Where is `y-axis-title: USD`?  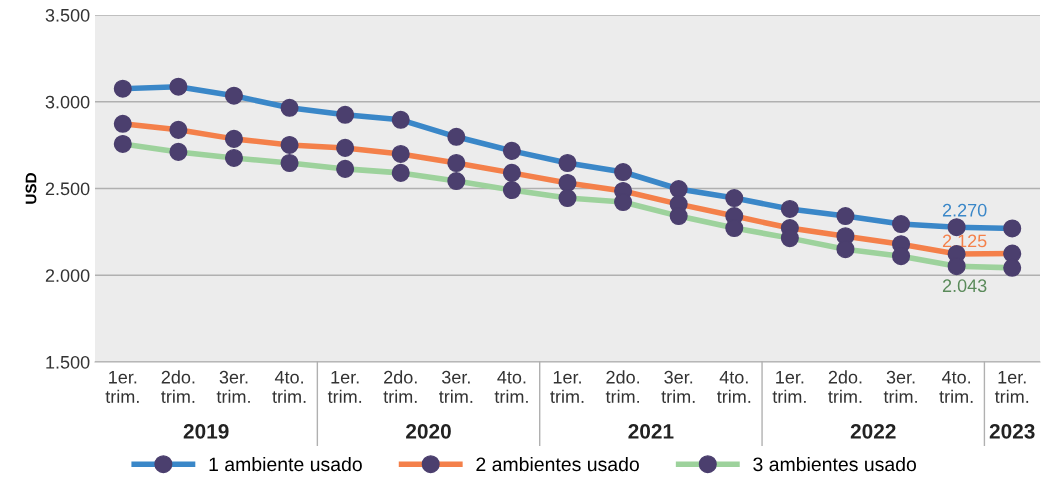 y-axis-title: USD is located at coordinates (31, 188).